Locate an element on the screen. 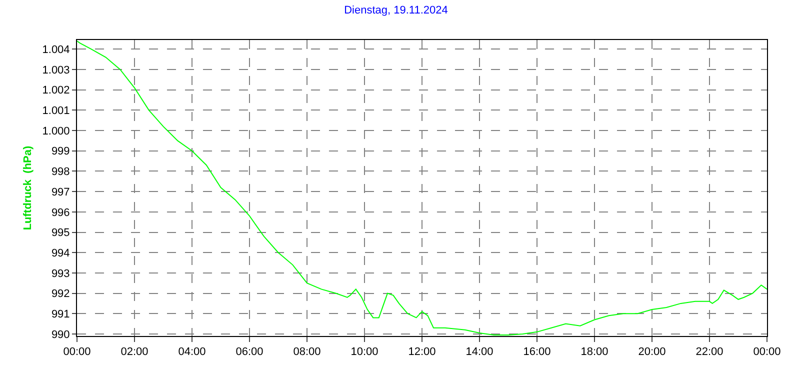  y-tick-label: 993 is located at coordinates (60, 274).